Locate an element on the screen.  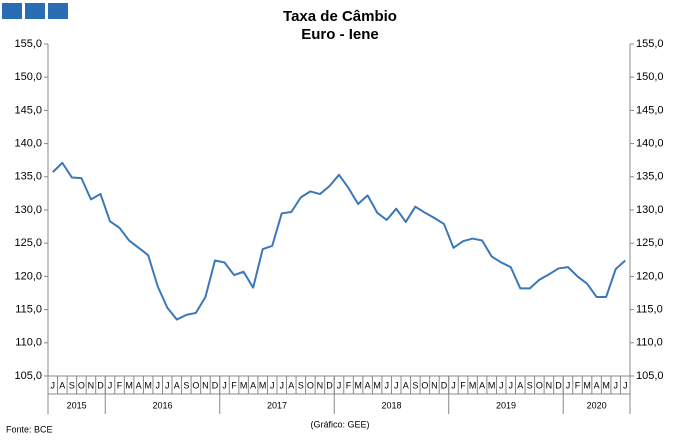
y-tick-label: 155,0 is located at coordinates (28, 44).